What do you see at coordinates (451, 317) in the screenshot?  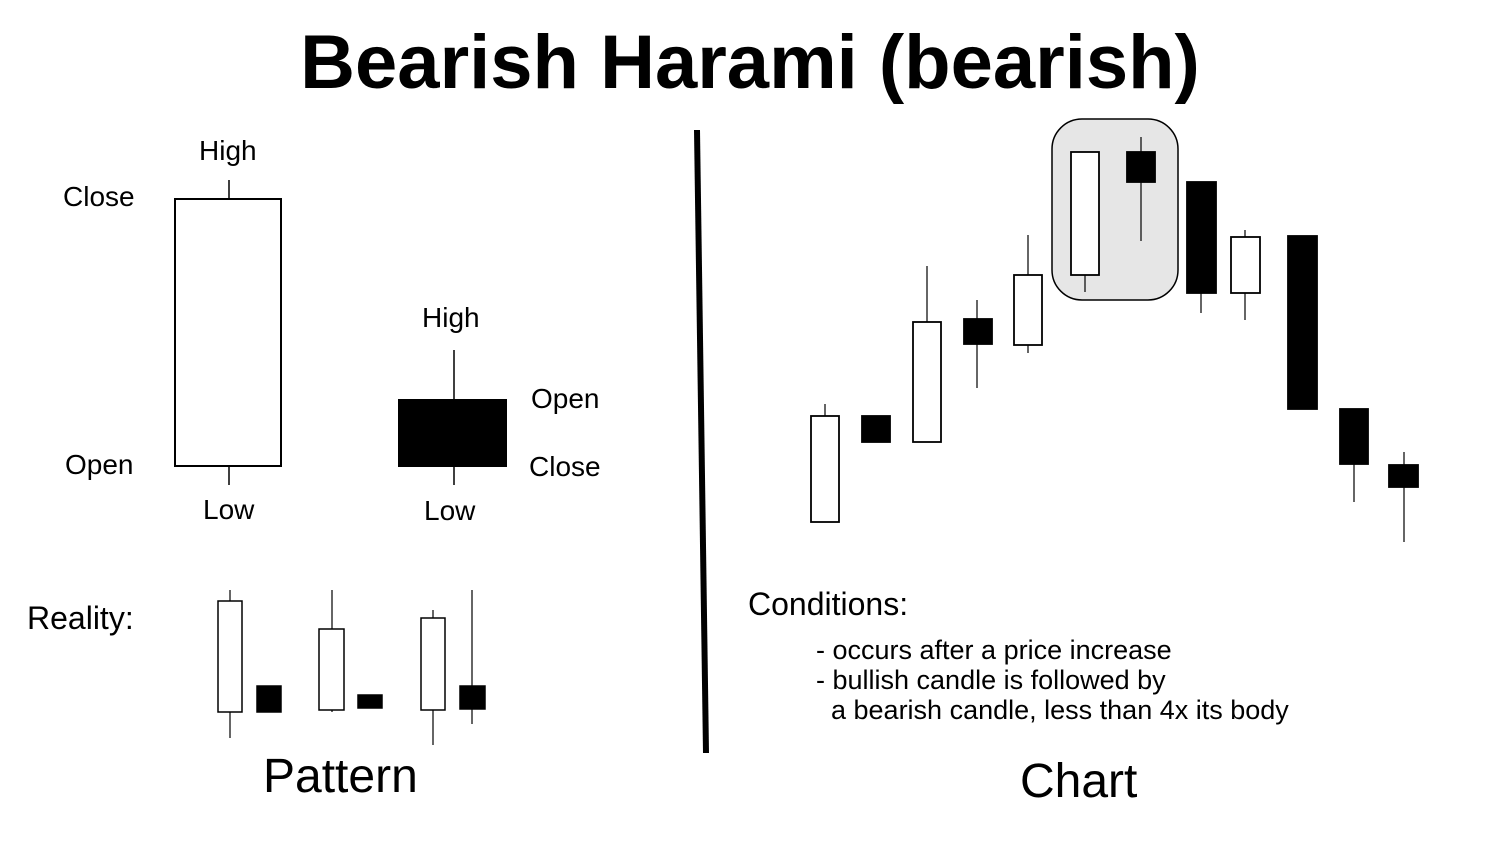 I see `bear-high-label: High` at bounding box center [451, 317].